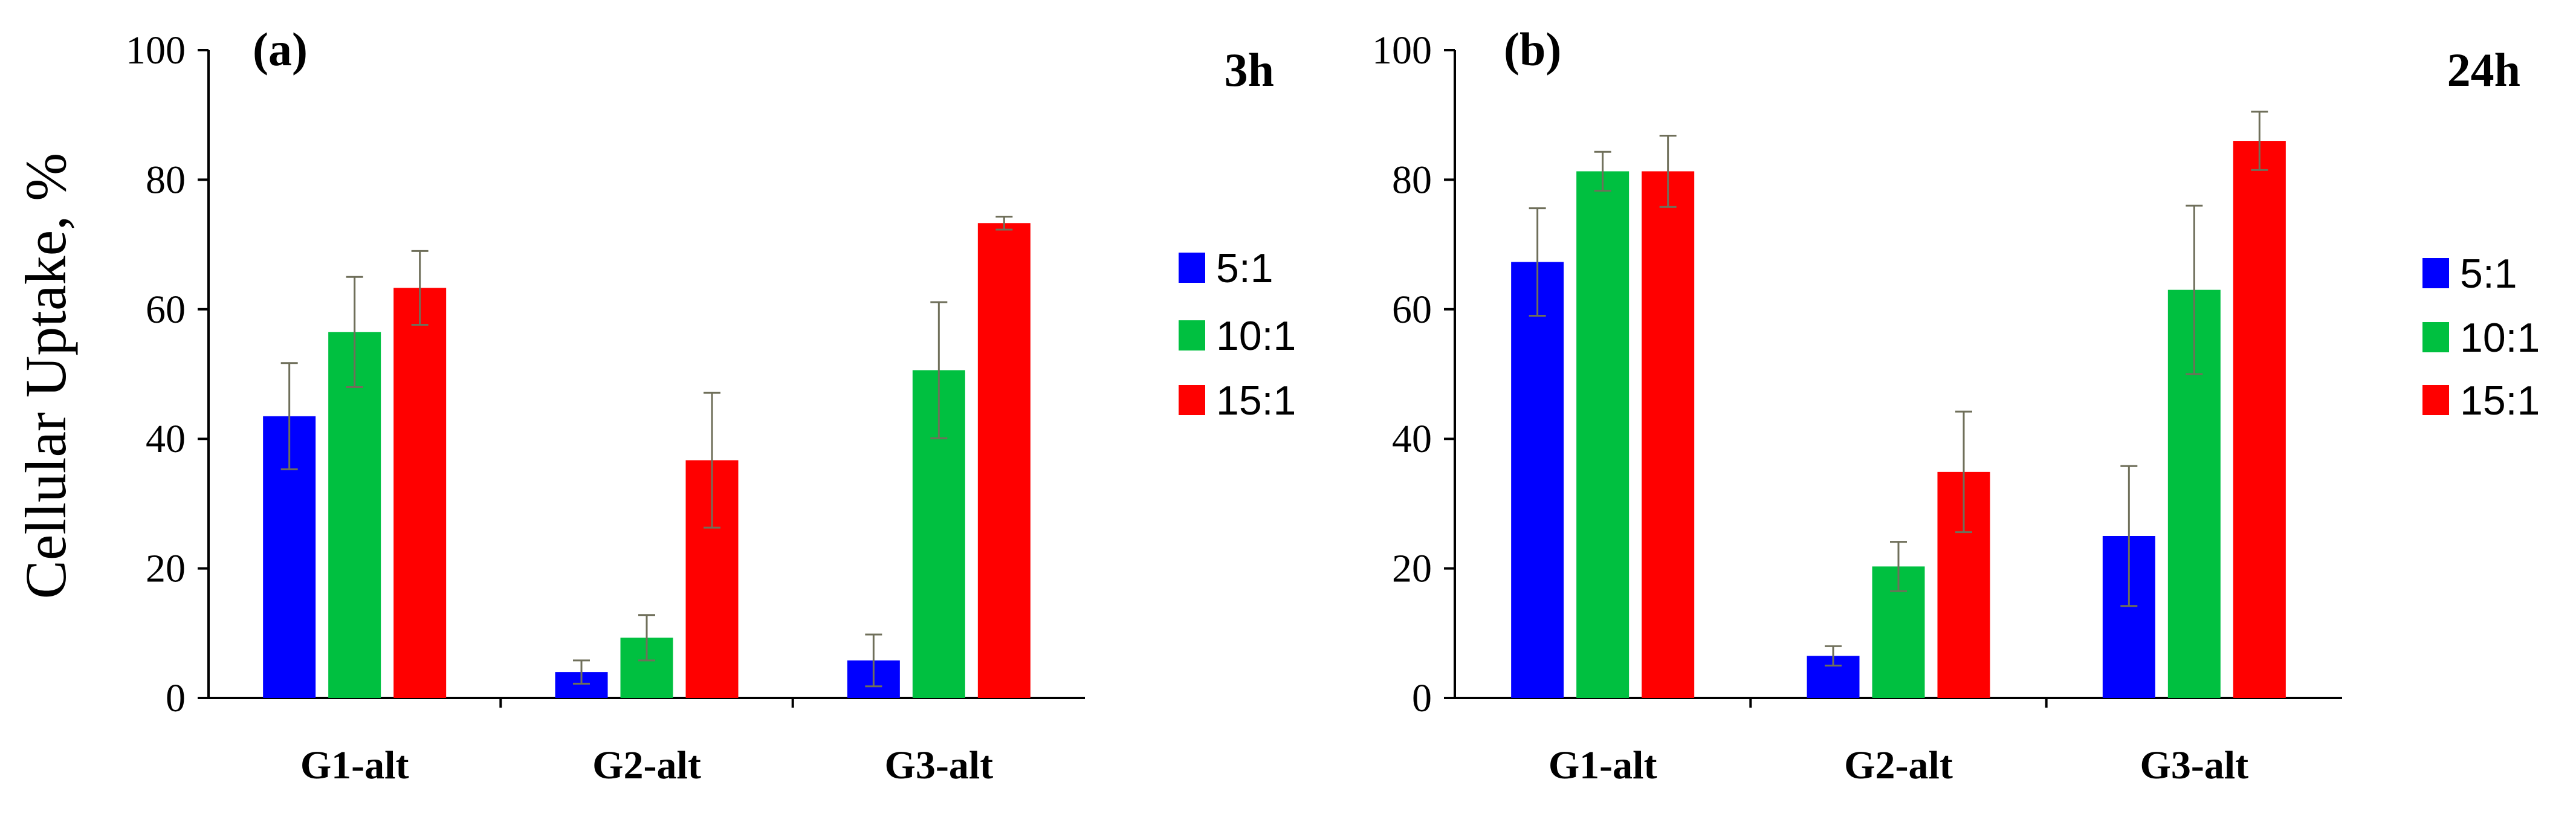 This screenshot has height=814, width=2576. Describe the element at coordinates (1532, 49) in the screenshot. I see `panel-label-b: (b)` at that location.